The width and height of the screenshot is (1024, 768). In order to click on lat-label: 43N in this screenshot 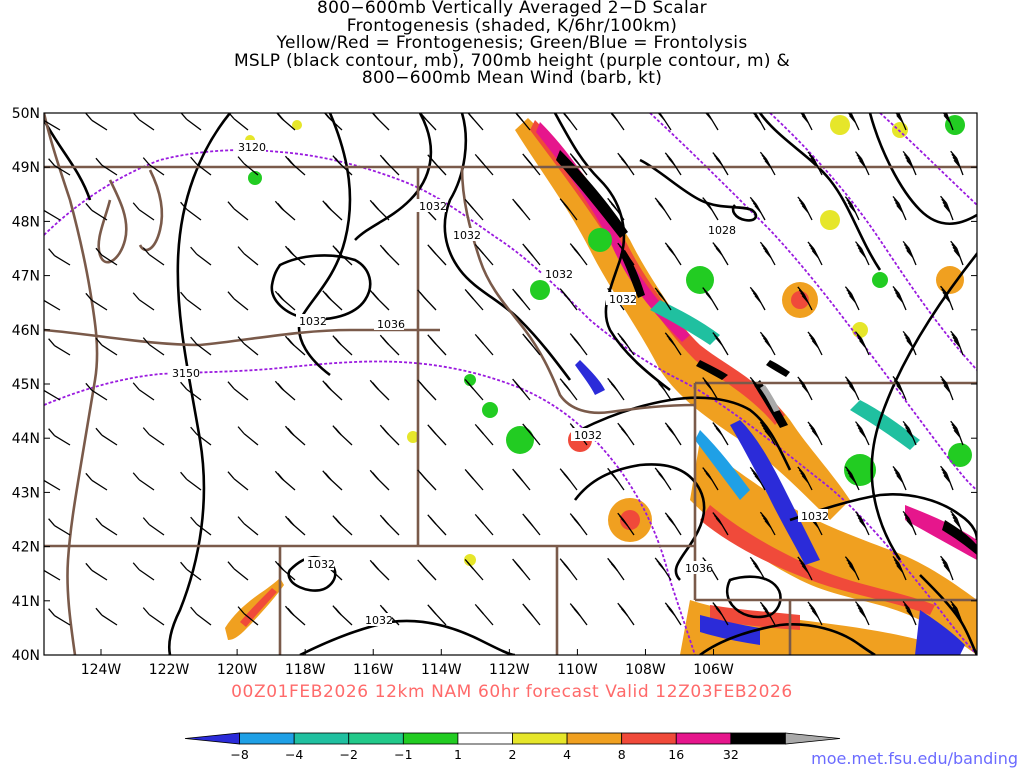, I will do `click(26, 493)`.